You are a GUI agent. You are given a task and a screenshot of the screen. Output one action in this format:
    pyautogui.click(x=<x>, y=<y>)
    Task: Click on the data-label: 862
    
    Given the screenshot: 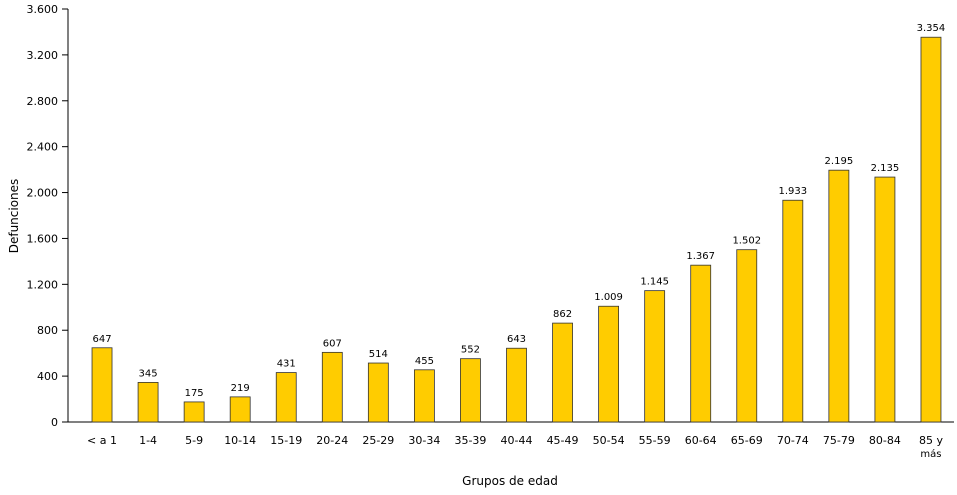 What is the action you would take?
    pyautogui.click(x=562, y=314)
    